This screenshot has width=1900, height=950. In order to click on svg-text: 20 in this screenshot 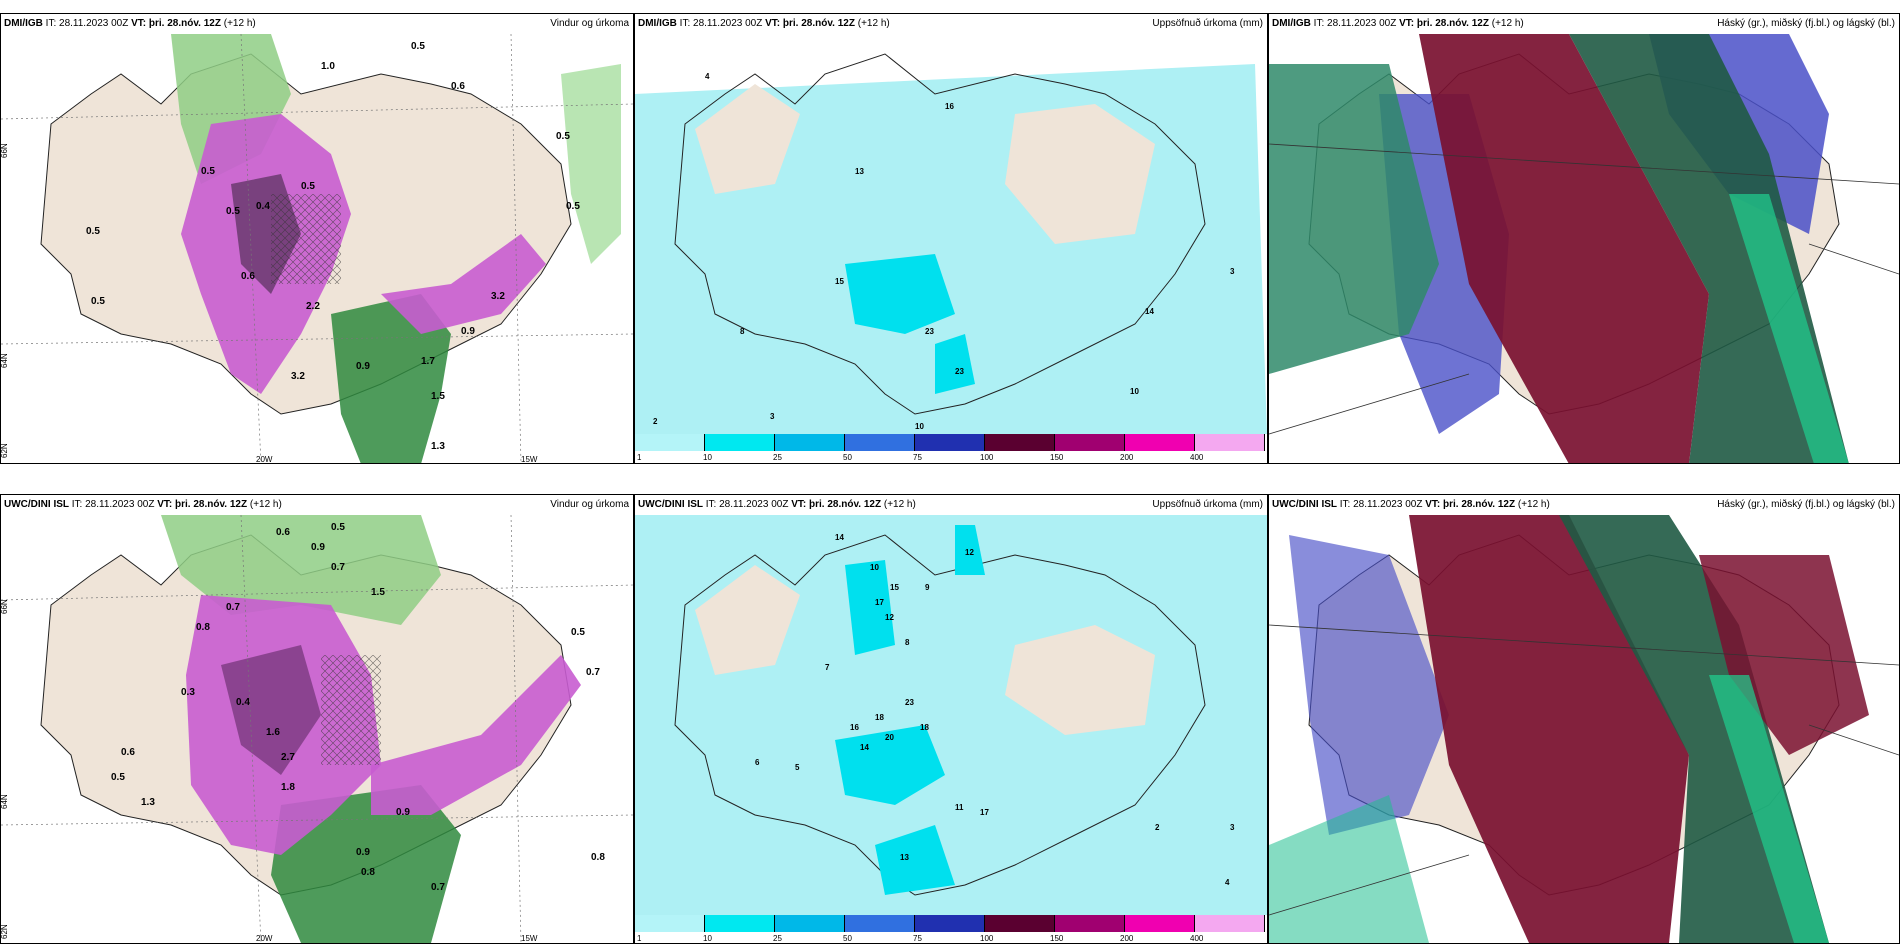, I will do `click(889, 737)`.